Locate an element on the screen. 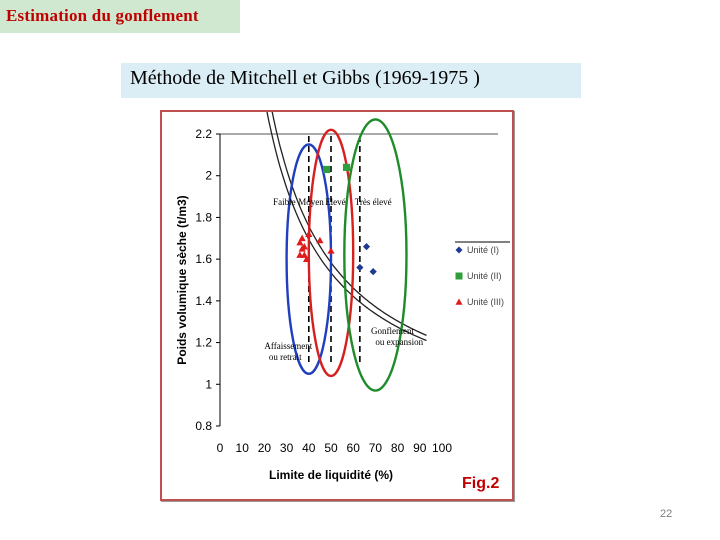 The height and width of the screenshot is (540, 720). ellipse-faible is located at coordinates (309, 259).